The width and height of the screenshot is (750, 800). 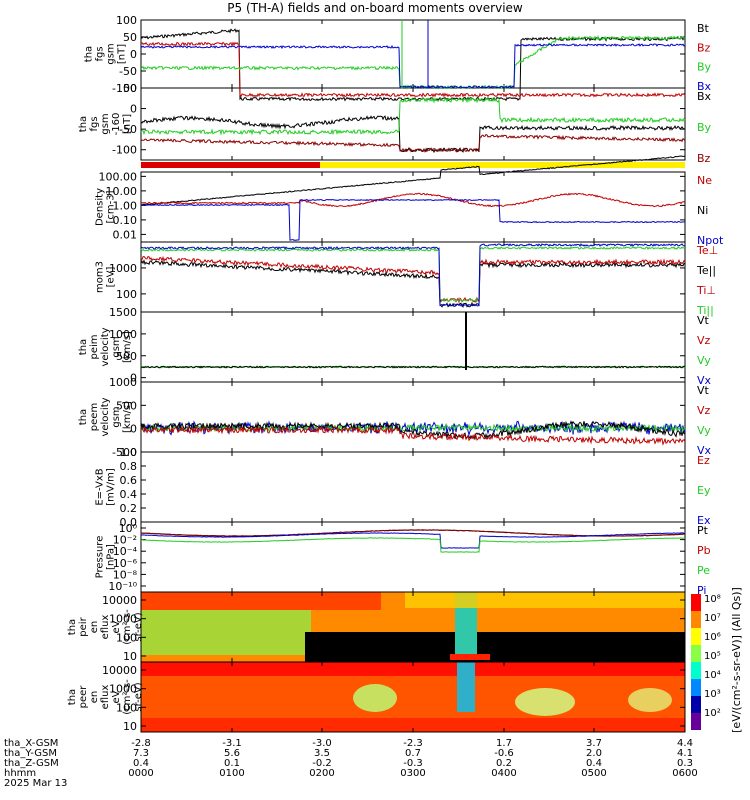 I want to click on y-axis-label: mom3, so click(x=100, y=277).